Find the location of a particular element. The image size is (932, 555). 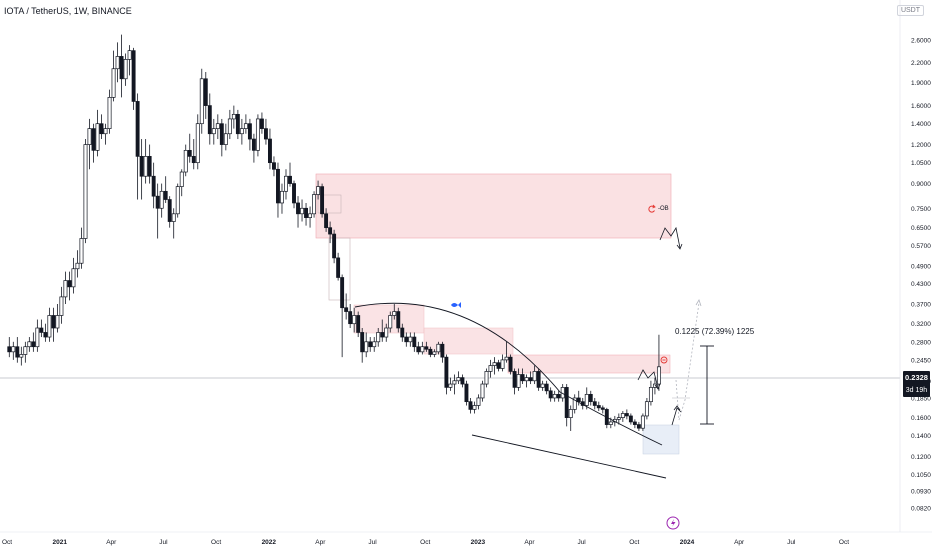

bearish-order-block-zone is located at coordinates (493, 206).